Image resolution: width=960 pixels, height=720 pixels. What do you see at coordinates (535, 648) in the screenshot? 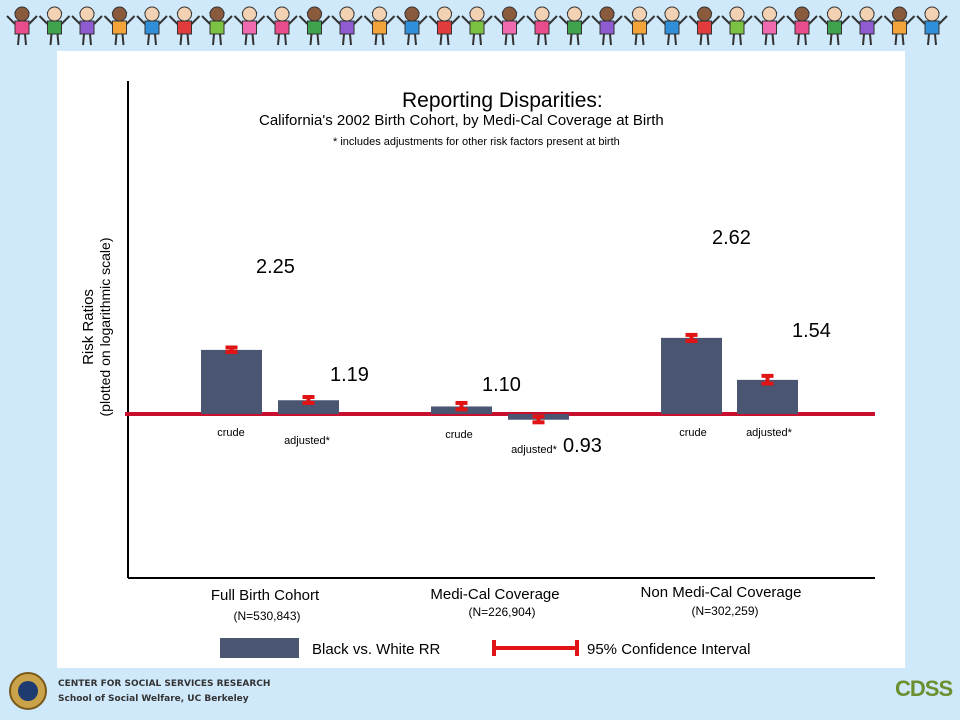
I see `legend-ci-swatch` at bounding box center [535, 648].